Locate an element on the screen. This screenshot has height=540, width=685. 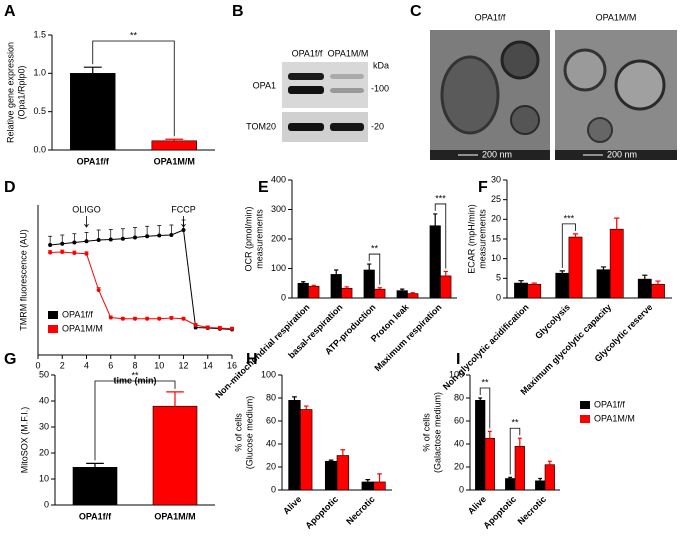
y-tick-label: 0.0 is located at coordinates (39, 149).